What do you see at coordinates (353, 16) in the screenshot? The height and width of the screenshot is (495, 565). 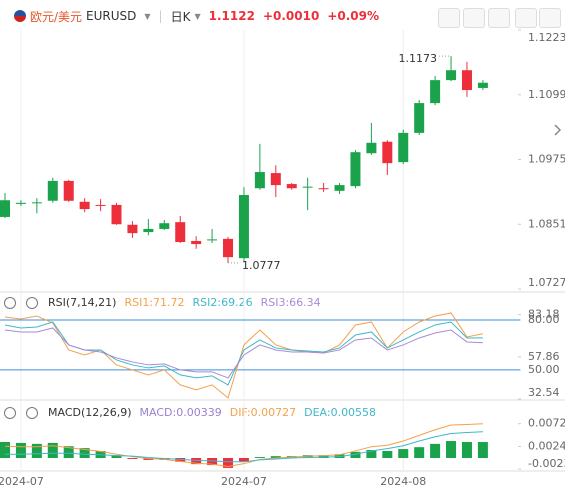 I see `change-pct: +0.09%` at bounding box center [353, 16].